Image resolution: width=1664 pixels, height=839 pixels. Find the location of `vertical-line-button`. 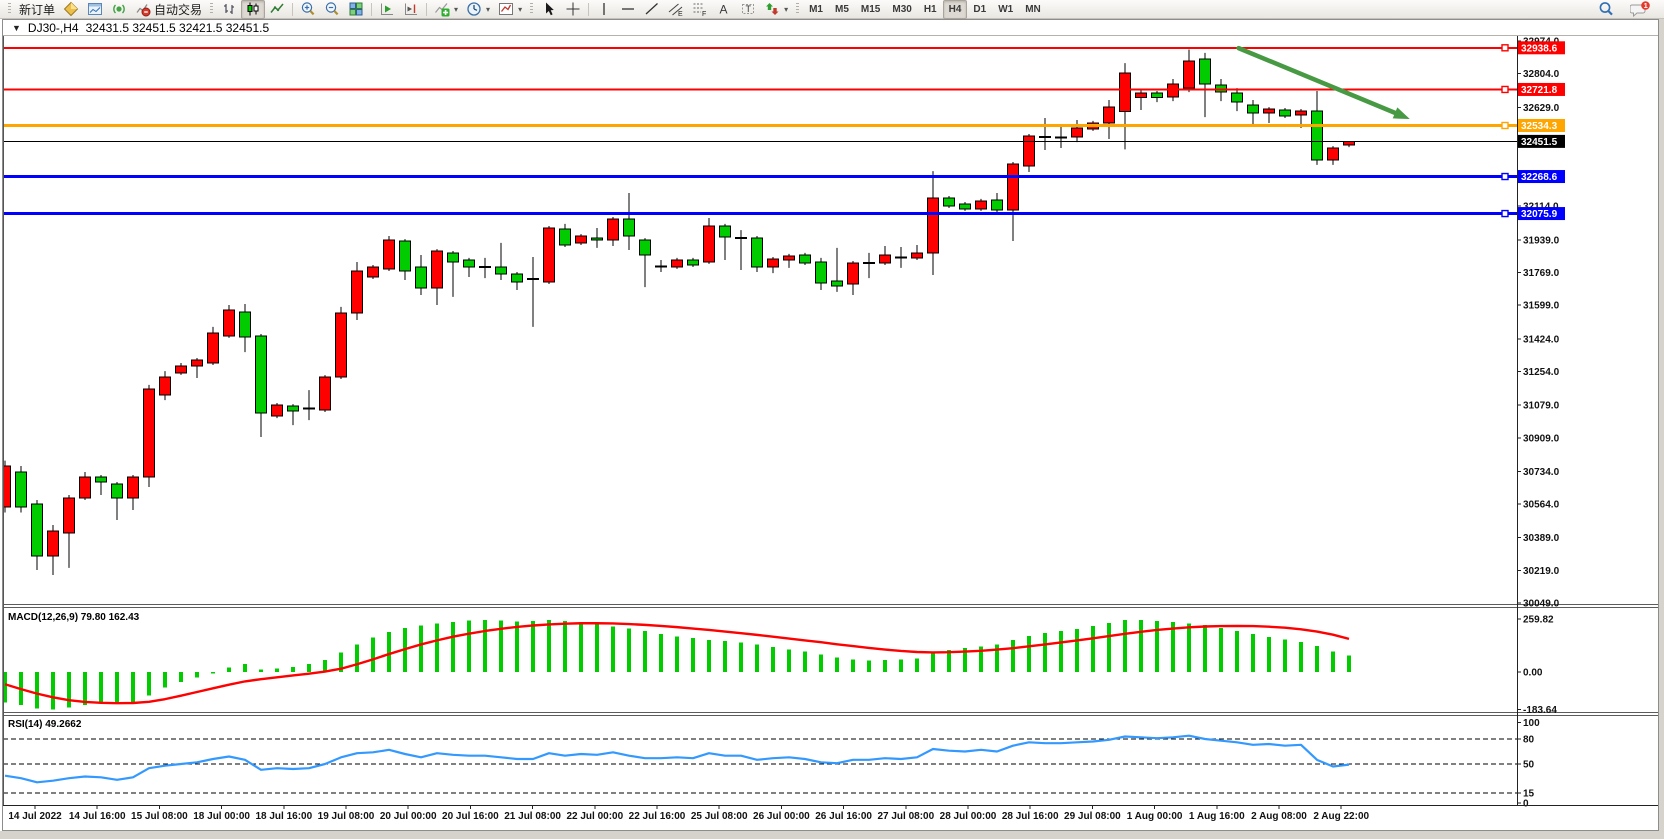

vertical-line-button is located at coordinates (604, 9).